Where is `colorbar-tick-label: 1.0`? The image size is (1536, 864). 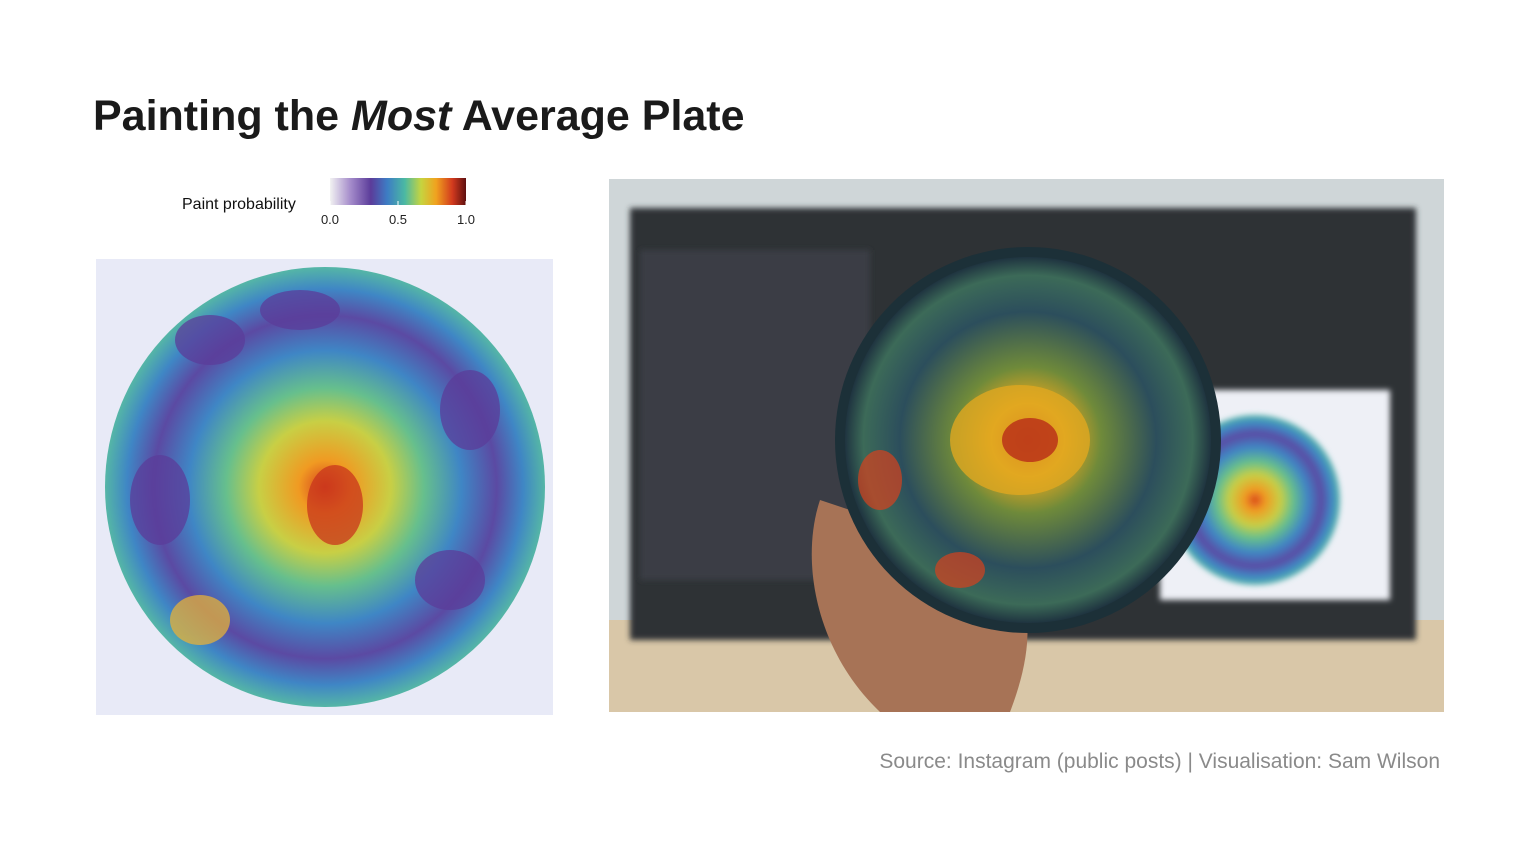 colorbar-tick-label: 1.0 is located at coordinates (466, 219).